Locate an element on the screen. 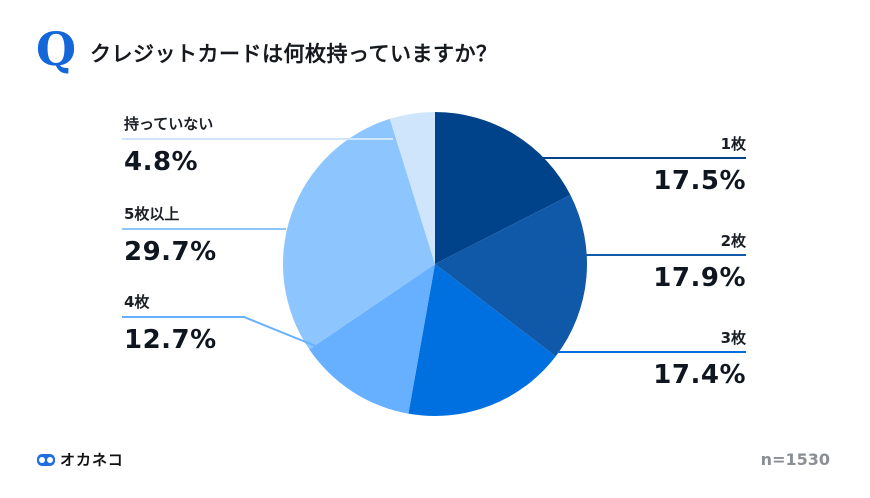 This screenshot has width=870, height=498. label-5-plus: 5枚以上 is located at coordinates (152, 214).